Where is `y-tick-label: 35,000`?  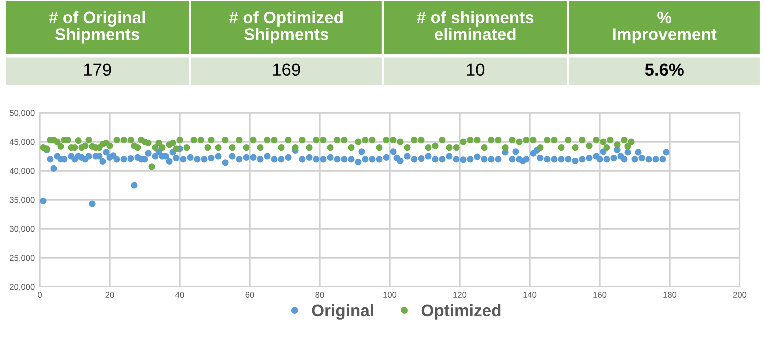 y-tick-label: 35,000 is located at coordinates (22, 200).